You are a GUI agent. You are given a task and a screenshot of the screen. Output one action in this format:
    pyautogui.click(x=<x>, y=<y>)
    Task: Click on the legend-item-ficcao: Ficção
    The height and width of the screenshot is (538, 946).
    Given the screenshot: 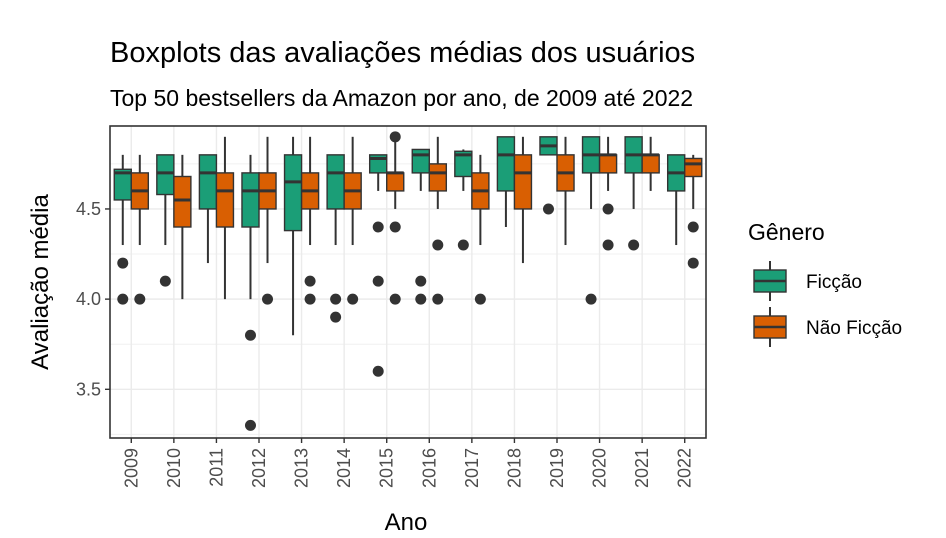 What is the action you would take?
    pyautogui.click(x=807, y=281)
    